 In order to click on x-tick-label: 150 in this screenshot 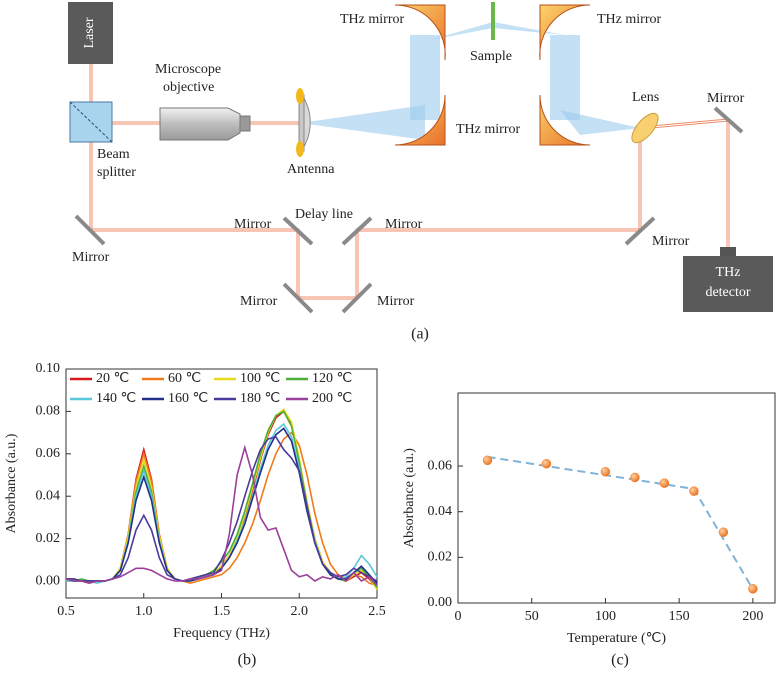, I will do `click(679, 616)`.